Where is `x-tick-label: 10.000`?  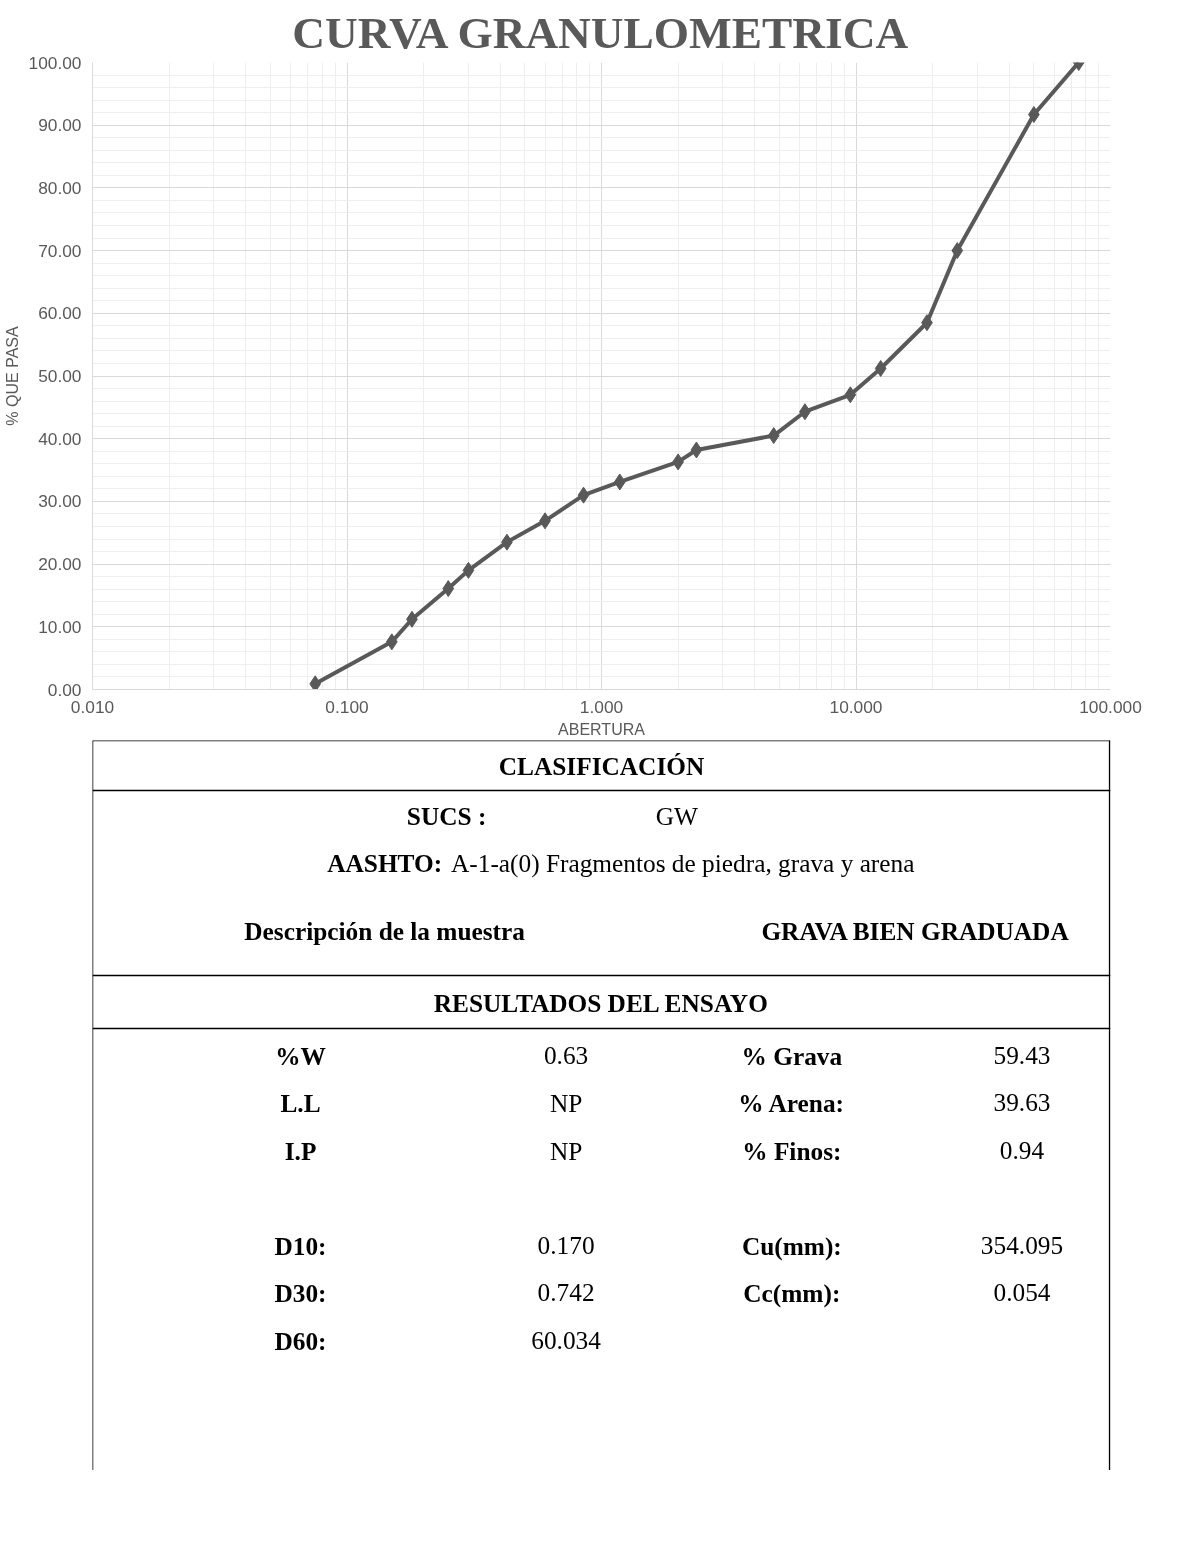
x-tick-label: 10.000 is located at coordinates (856, 706).